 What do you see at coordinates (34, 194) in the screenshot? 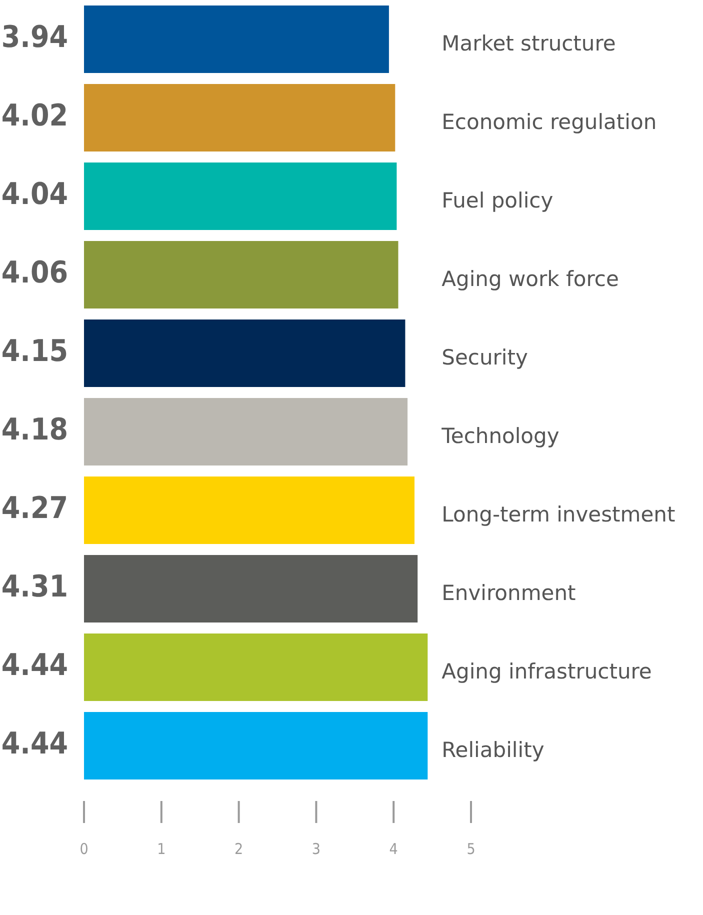
I see `data-label: 4.04` at bounding box center [34, 194].